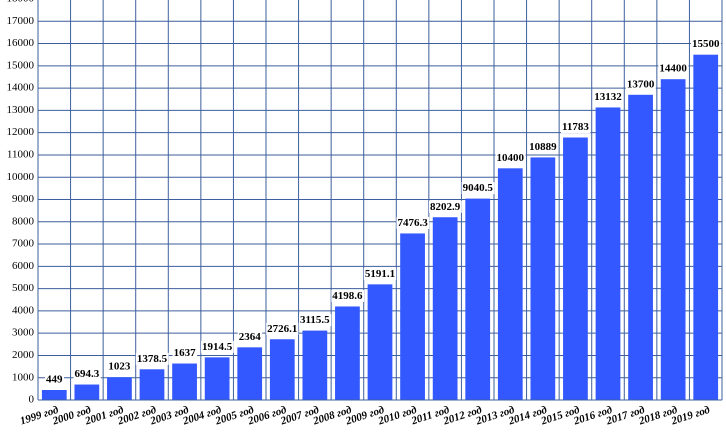 Image resolution: width=726 pixels, height=443 pixels. Describe the element at coordinates (21, 154) in the screenshot. I see `y-tick-label: 11000` at that location.